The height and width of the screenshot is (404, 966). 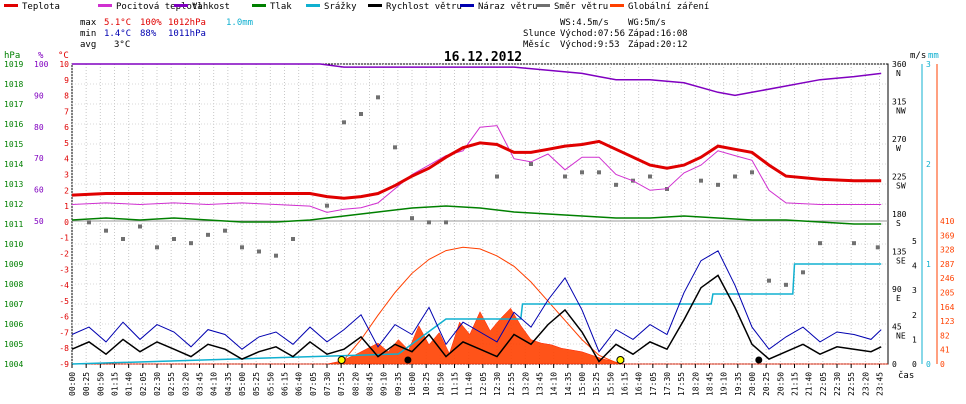 I want to click on x-tick-label: 10:50, so click(x=440, y=384).